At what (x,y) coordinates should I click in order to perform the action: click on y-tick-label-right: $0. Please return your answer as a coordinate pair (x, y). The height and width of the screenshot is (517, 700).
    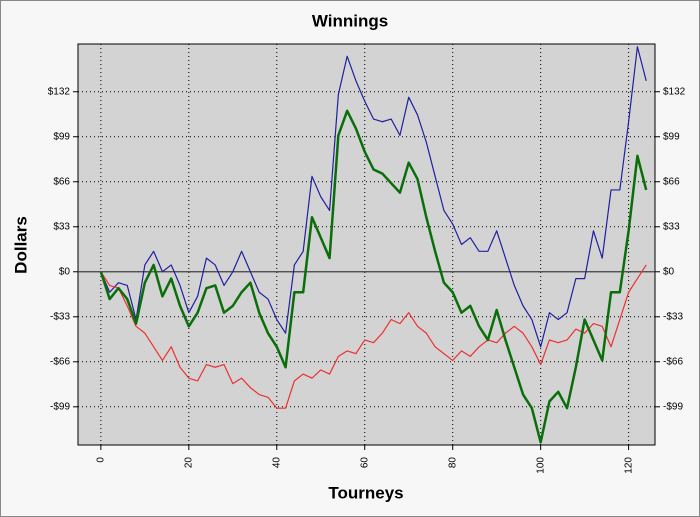
    Looking at the image, I should click on (669, 271).